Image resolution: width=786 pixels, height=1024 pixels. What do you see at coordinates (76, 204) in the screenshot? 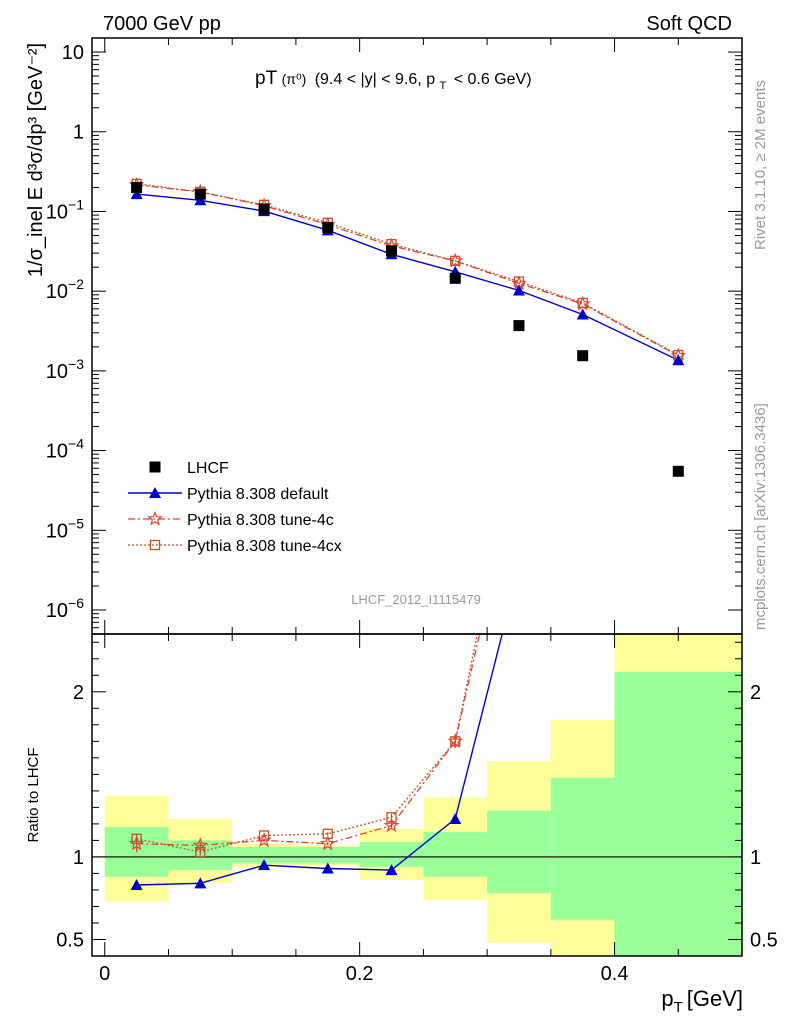
I see `y-tick-label-exponent: −1` at bounding box center [76, 204].